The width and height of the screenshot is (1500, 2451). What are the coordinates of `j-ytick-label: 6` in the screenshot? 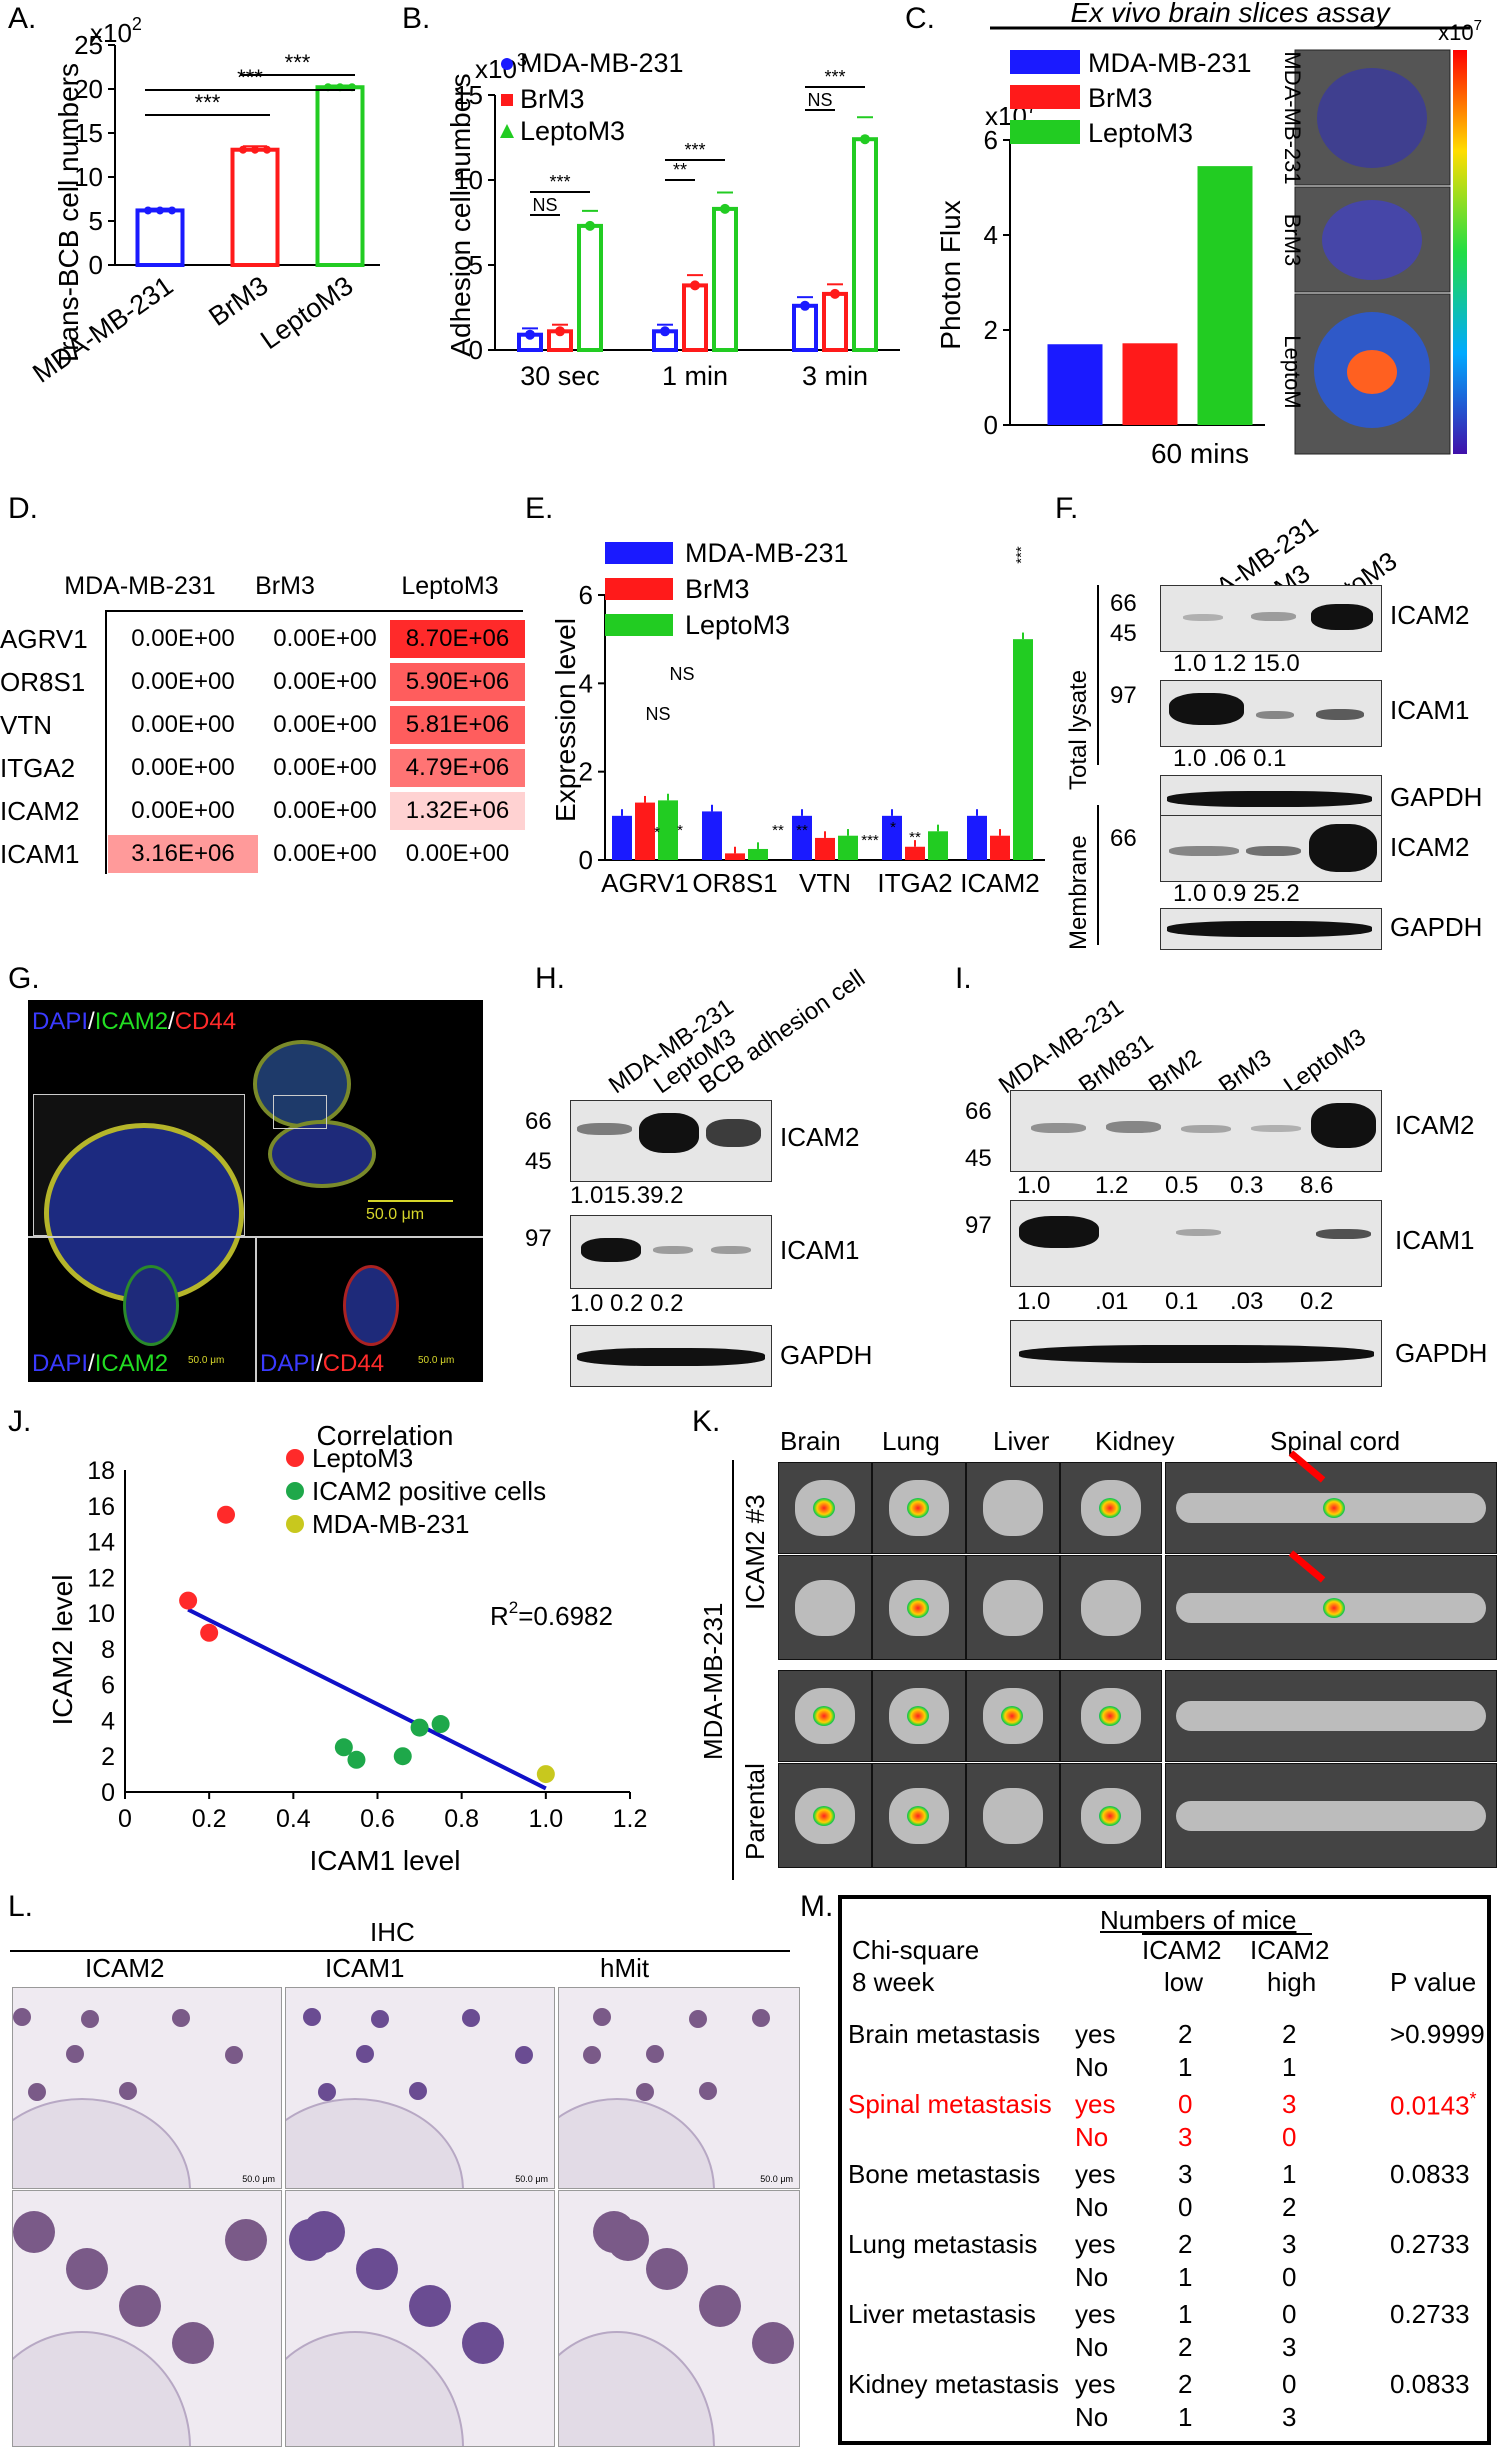 It's located at (108, 1686).